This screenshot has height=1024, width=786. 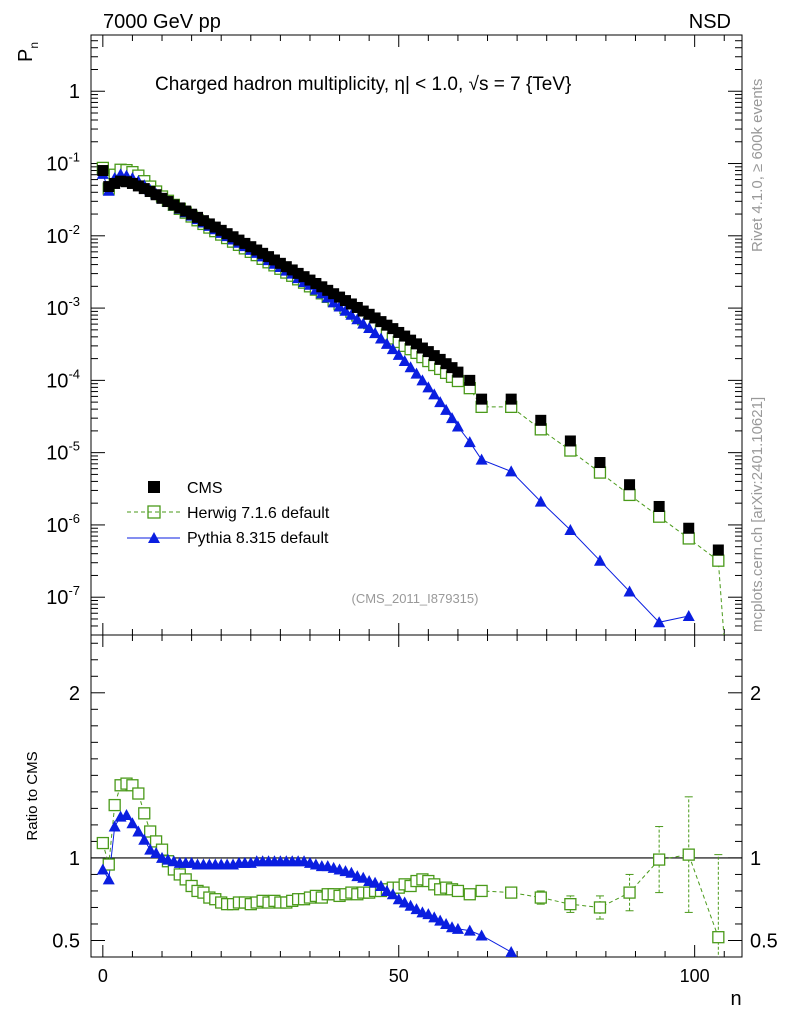 I want to click on y-tick-label: 10⁻², so click(x=63, y=235).